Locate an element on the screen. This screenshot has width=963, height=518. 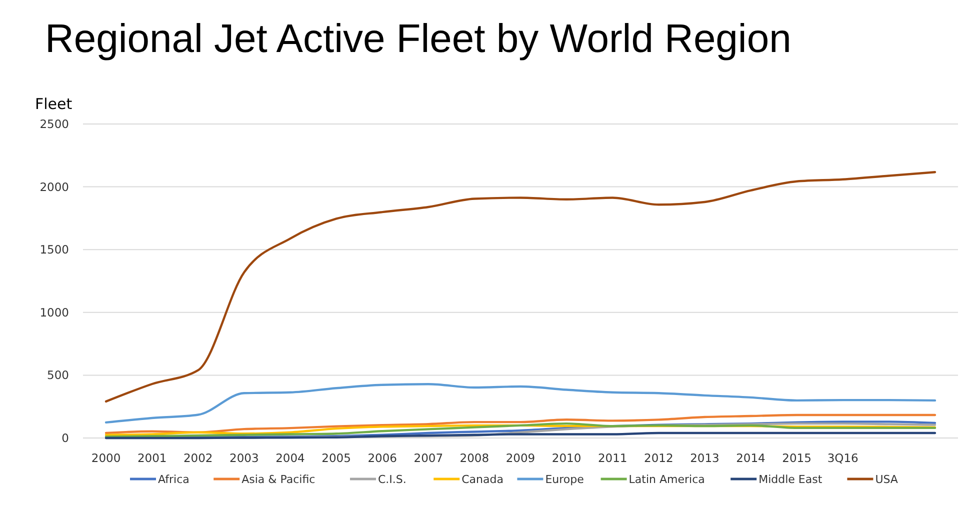
y-tick-label: 2500 is located at coordinates (54, 124).